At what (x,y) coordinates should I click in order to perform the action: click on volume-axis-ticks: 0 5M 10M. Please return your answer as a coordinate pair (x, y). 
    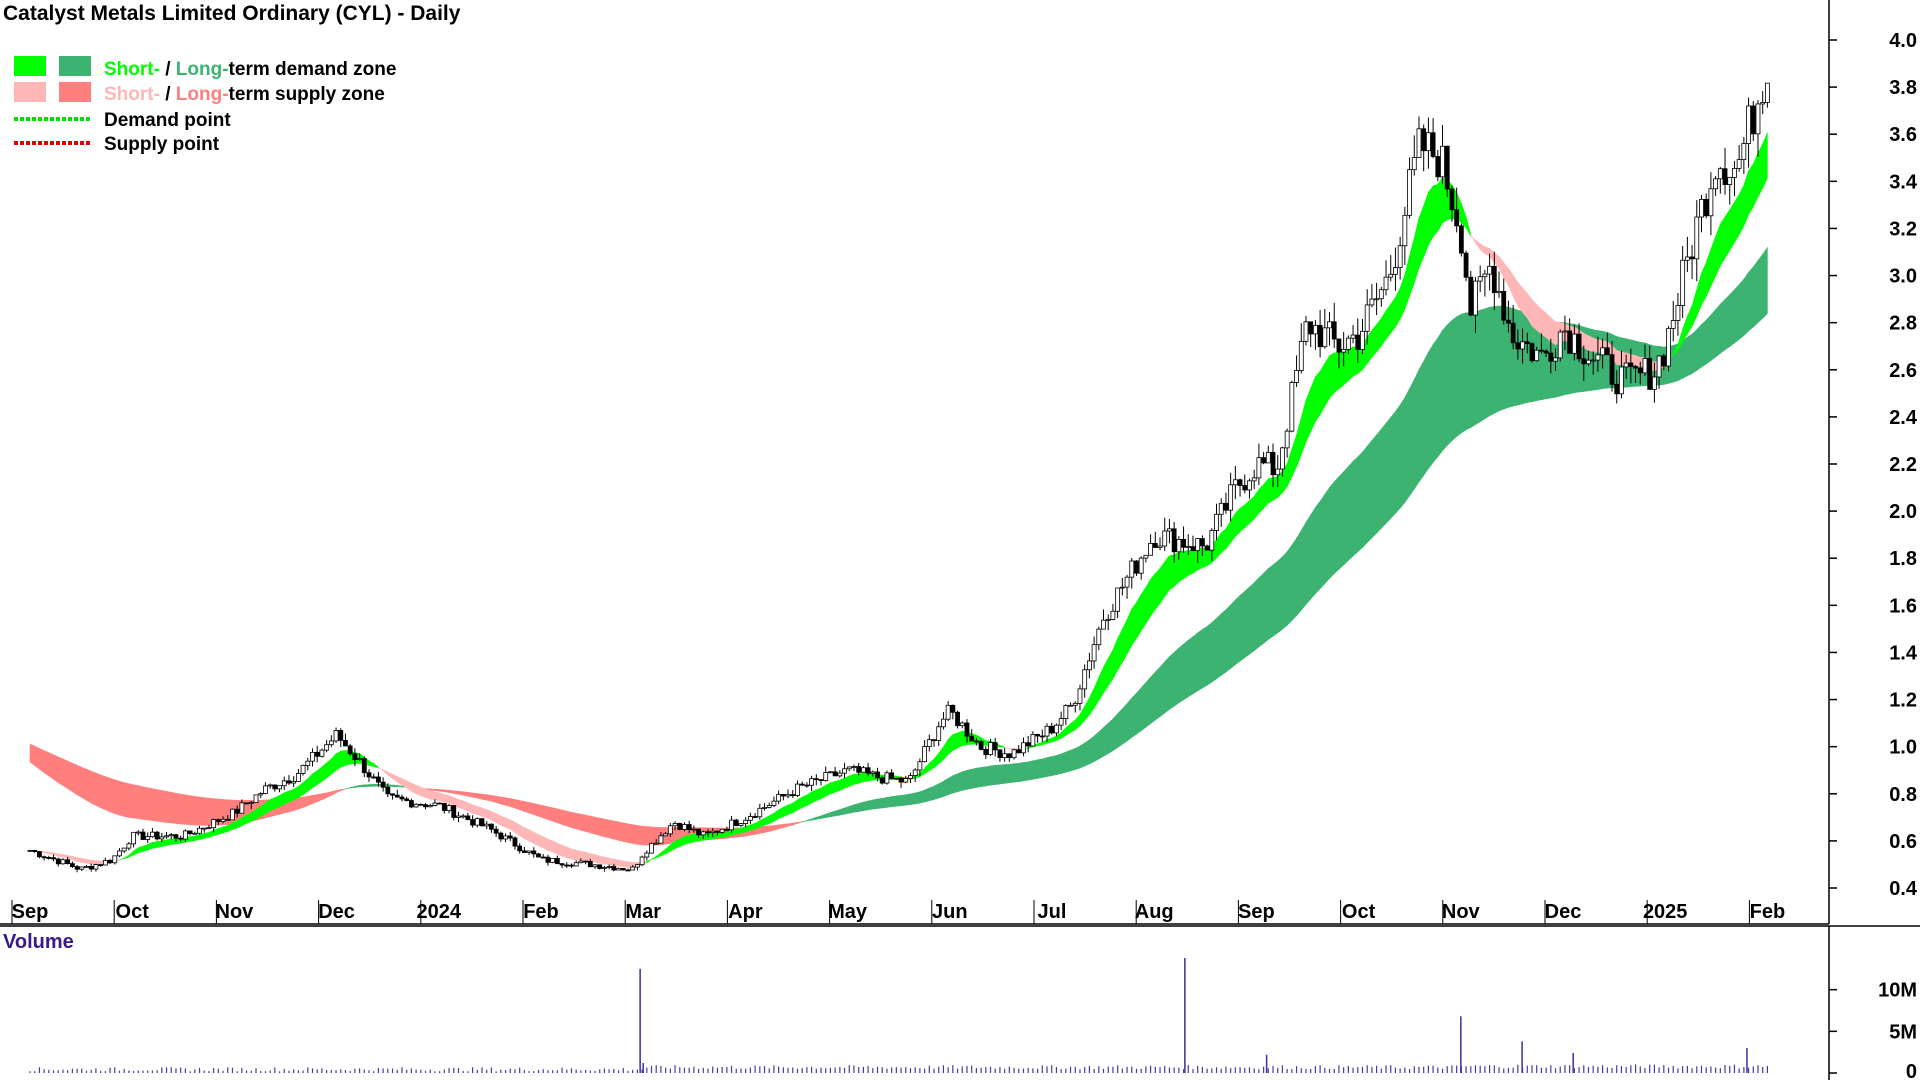
    Looking at the image, I should click on (1873, 1030).